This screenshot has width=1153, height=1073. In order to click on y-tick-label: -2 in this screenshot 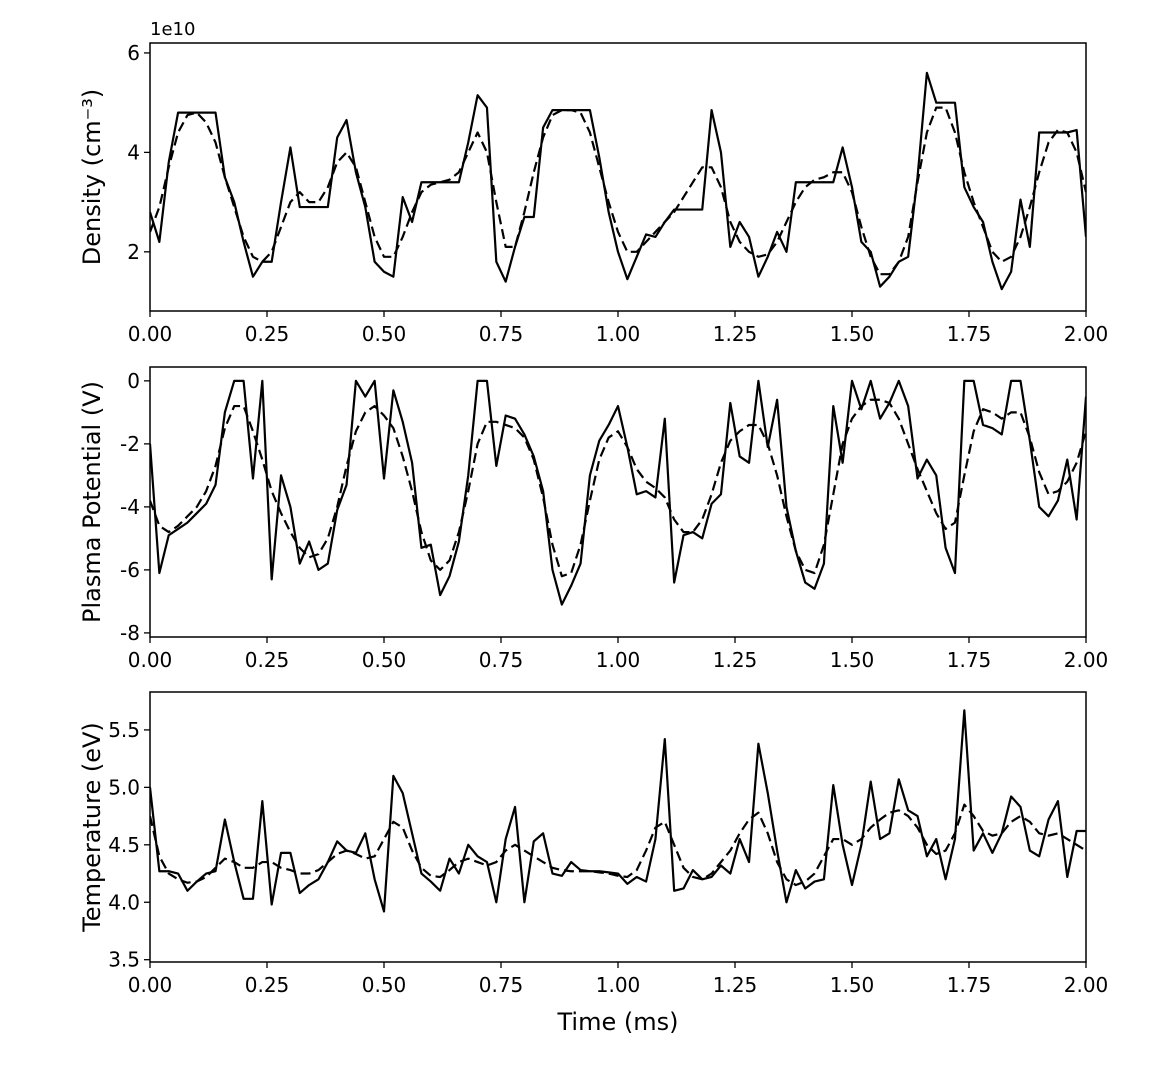, I will do `click(130, 444)`.